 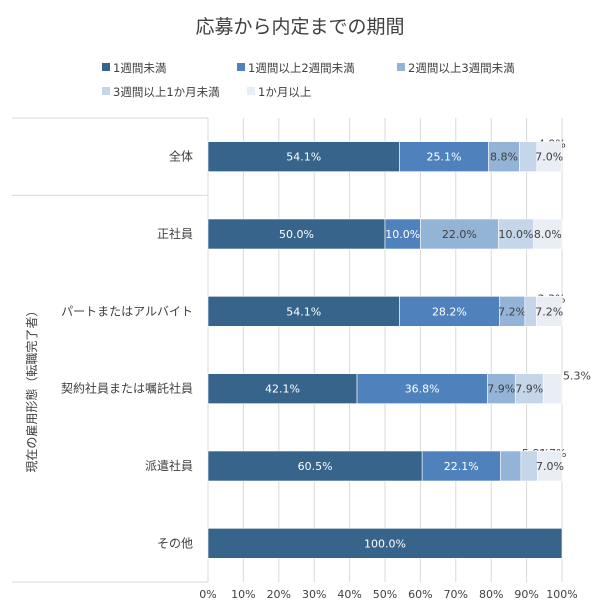 What do you see at coordinates (279, 594) in the screenshot?
I see `x-tick-label-2: 20%` at bounding box center [279, 594].